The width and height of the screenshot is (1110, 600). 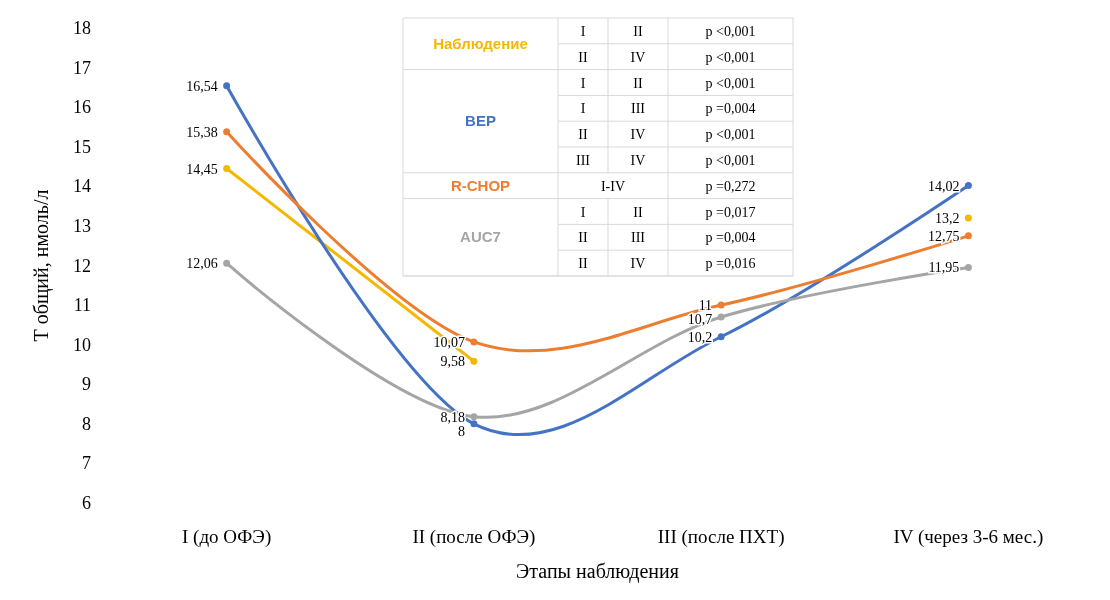 I want to click on text: R-CHOP, so click(x=480, y=185).